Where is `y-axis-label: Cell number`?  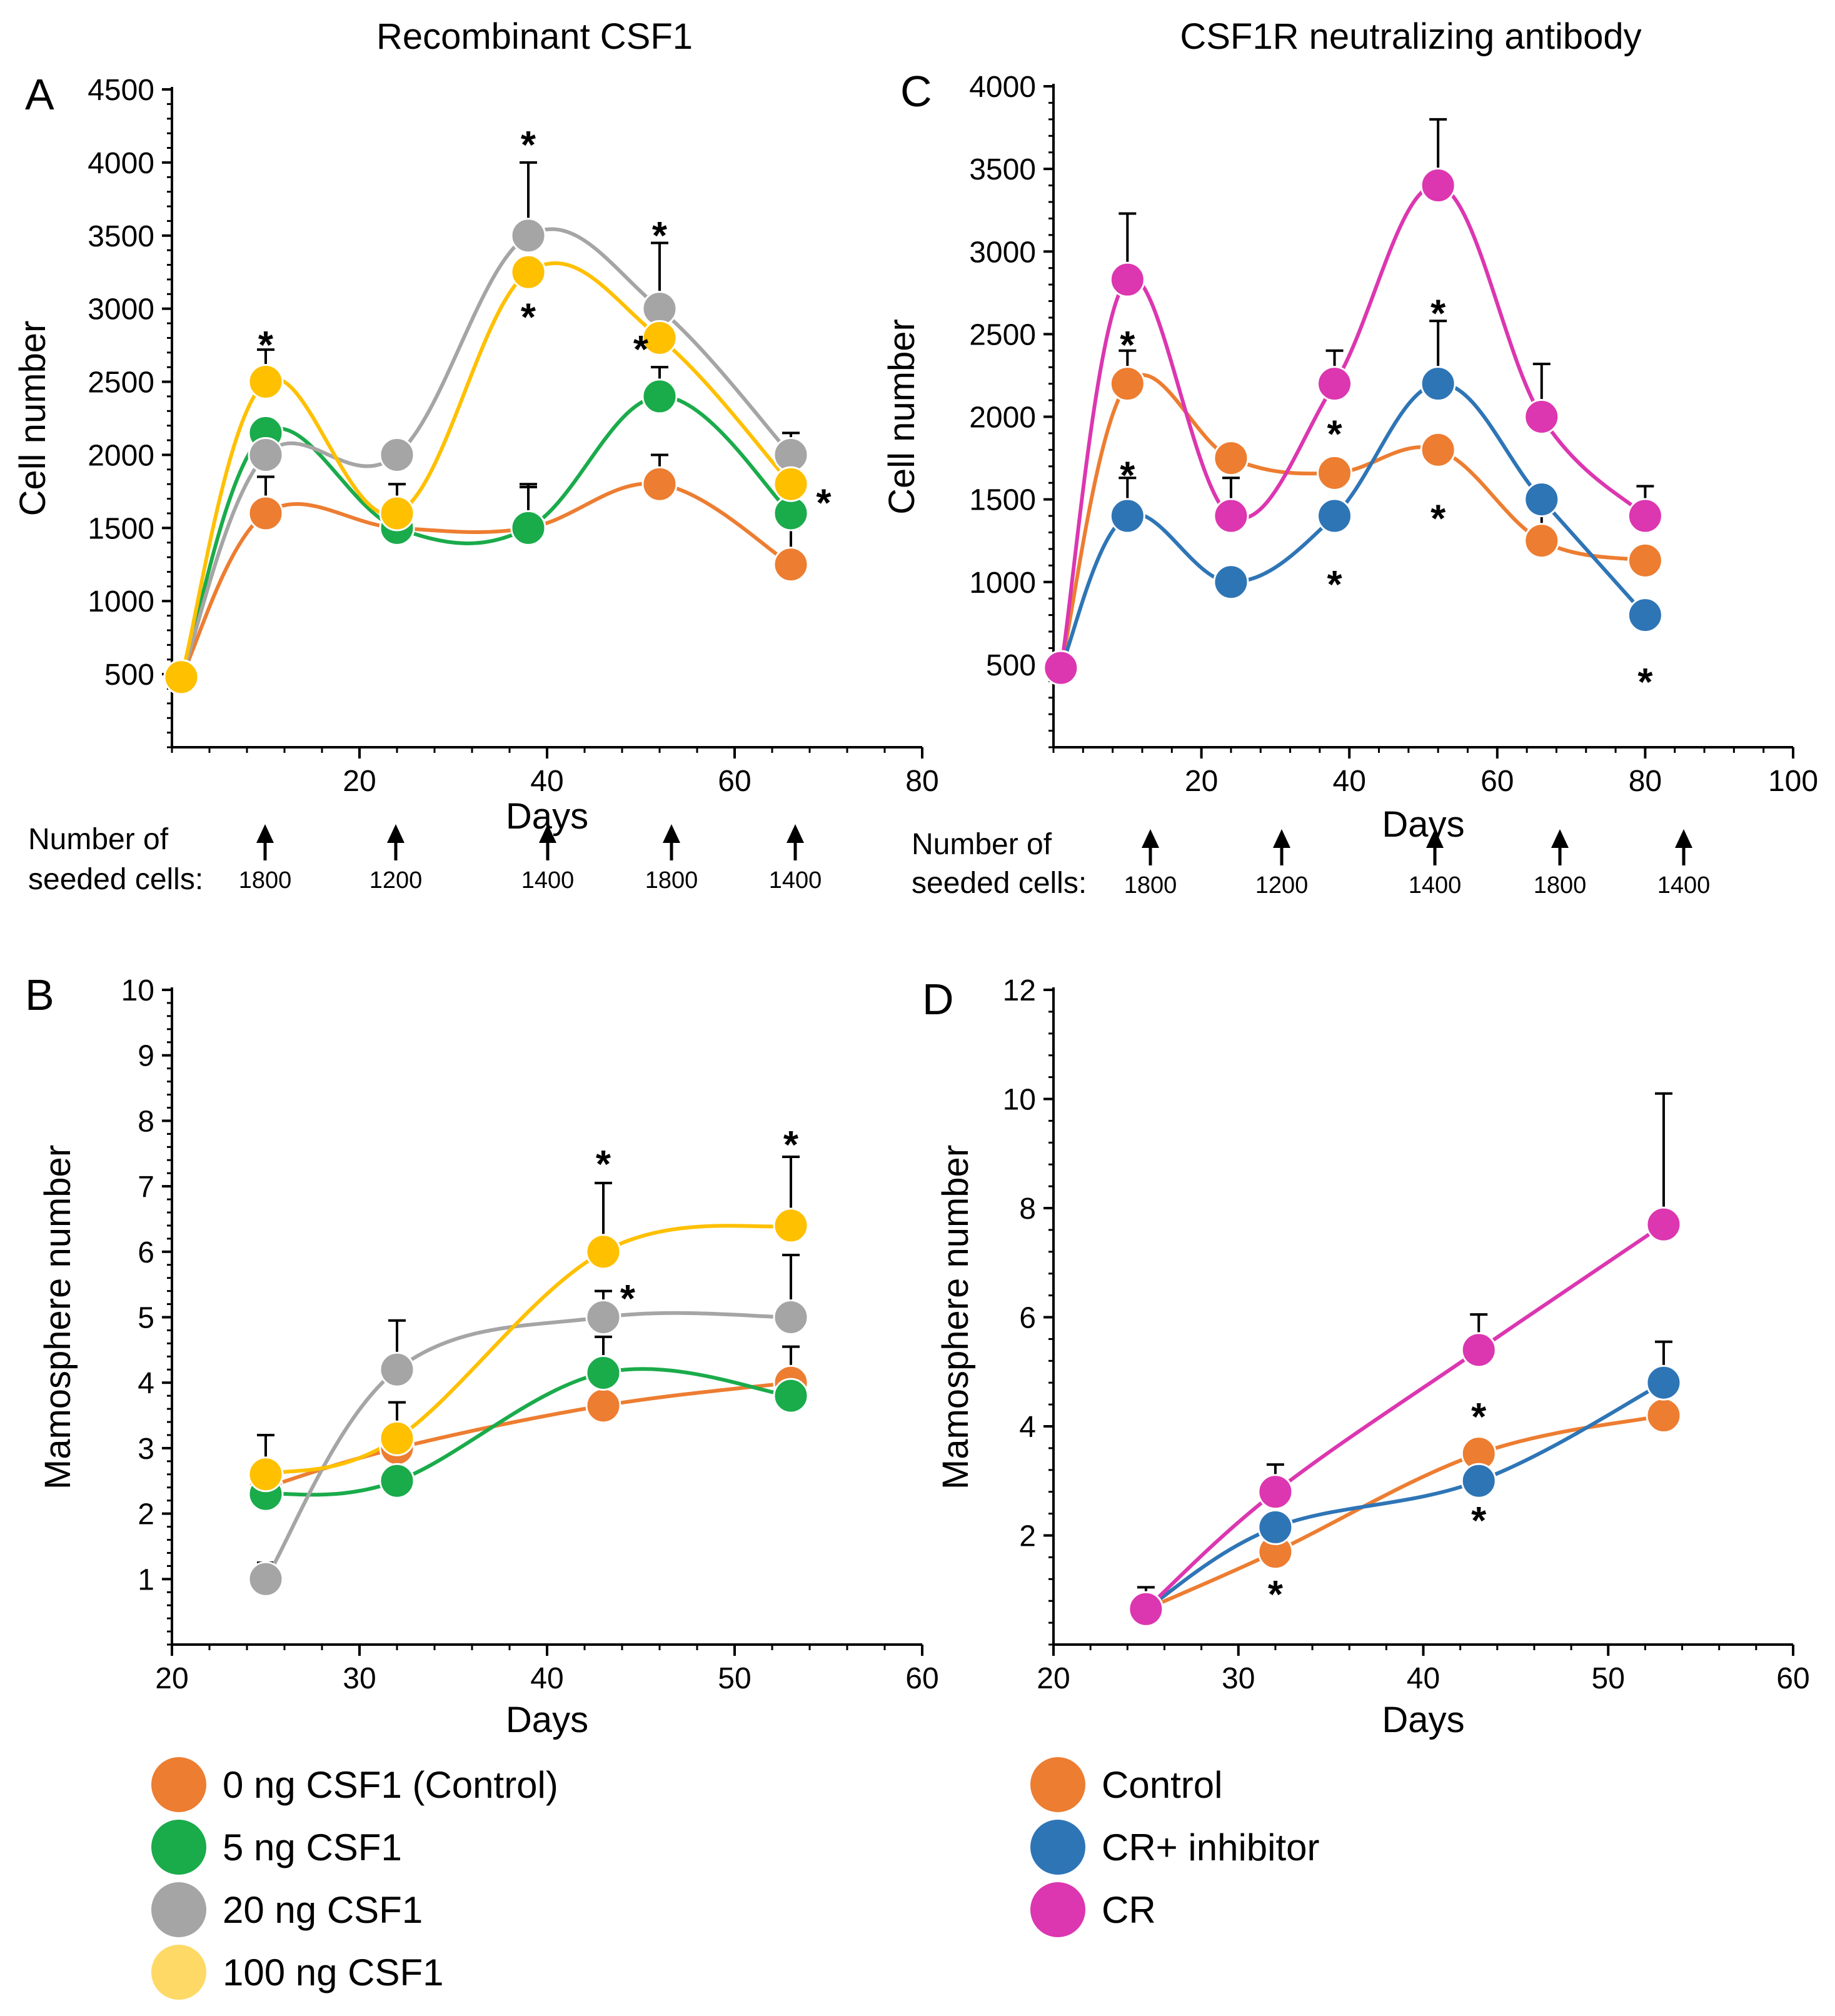 y-axis-label: Cell number is located at coordinates (902, 417).